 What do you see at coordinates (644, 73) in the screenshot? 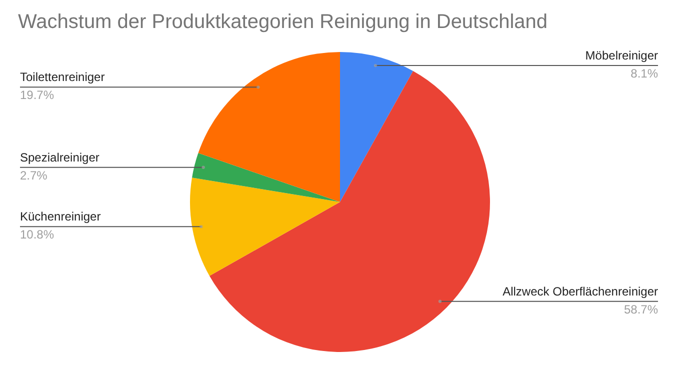
I see `data-label: 8.1%` at bounding box center [644, 73].